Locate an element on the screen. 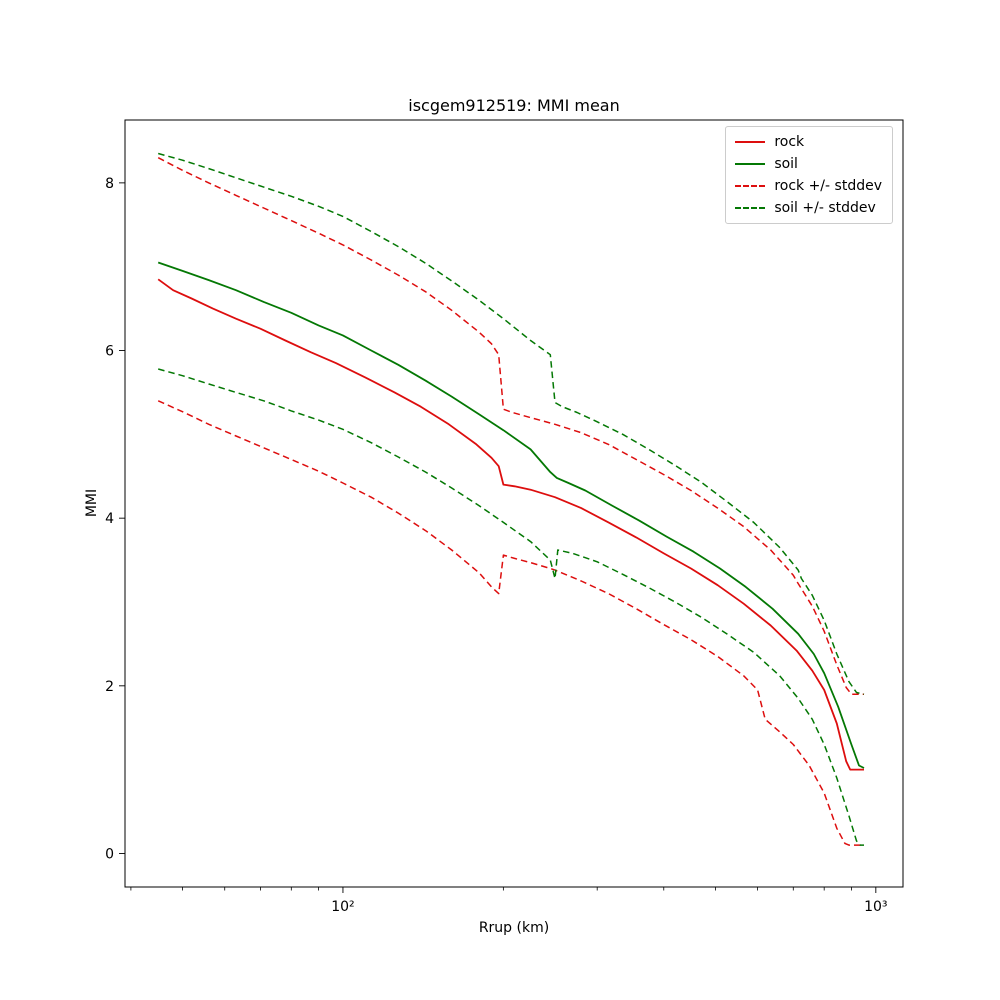 This screenshot has height=1000, width=1000. legend-item-soil: soil is located at coordinates (808, 164).